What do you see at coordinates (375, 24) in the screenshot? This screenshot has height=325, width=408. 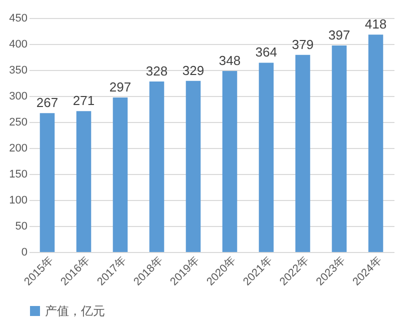 I see `data-label: 418` at bounding box center [375, 24].